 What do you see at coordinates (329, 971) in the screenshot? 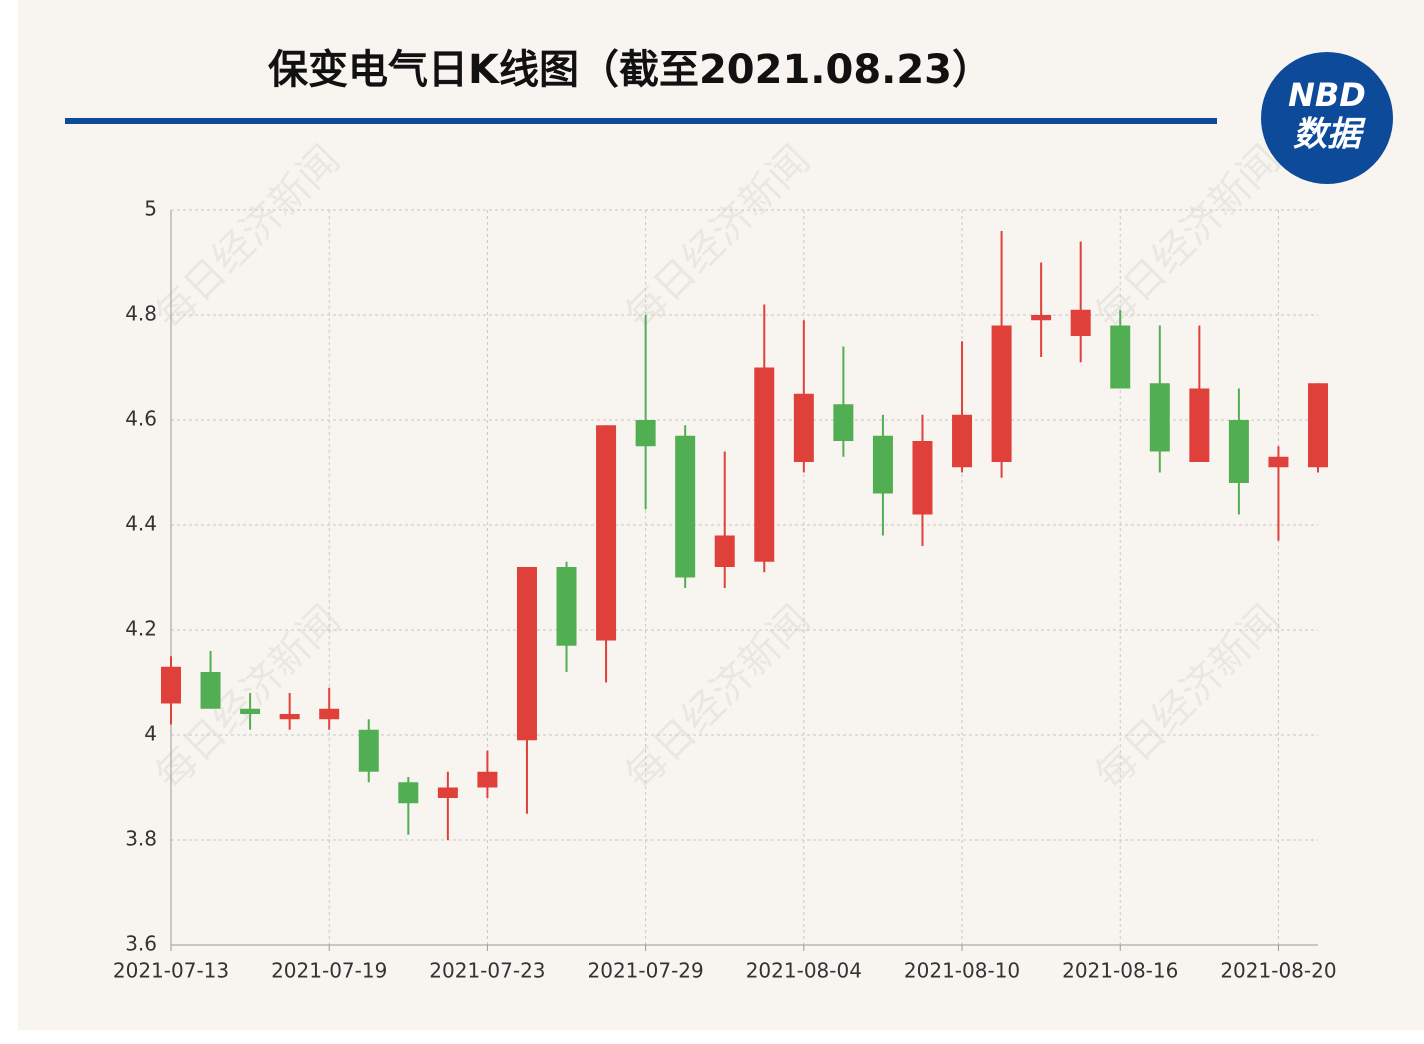
I see `x-tick-label: 2021-07-19` at bounding box center [329, 971].